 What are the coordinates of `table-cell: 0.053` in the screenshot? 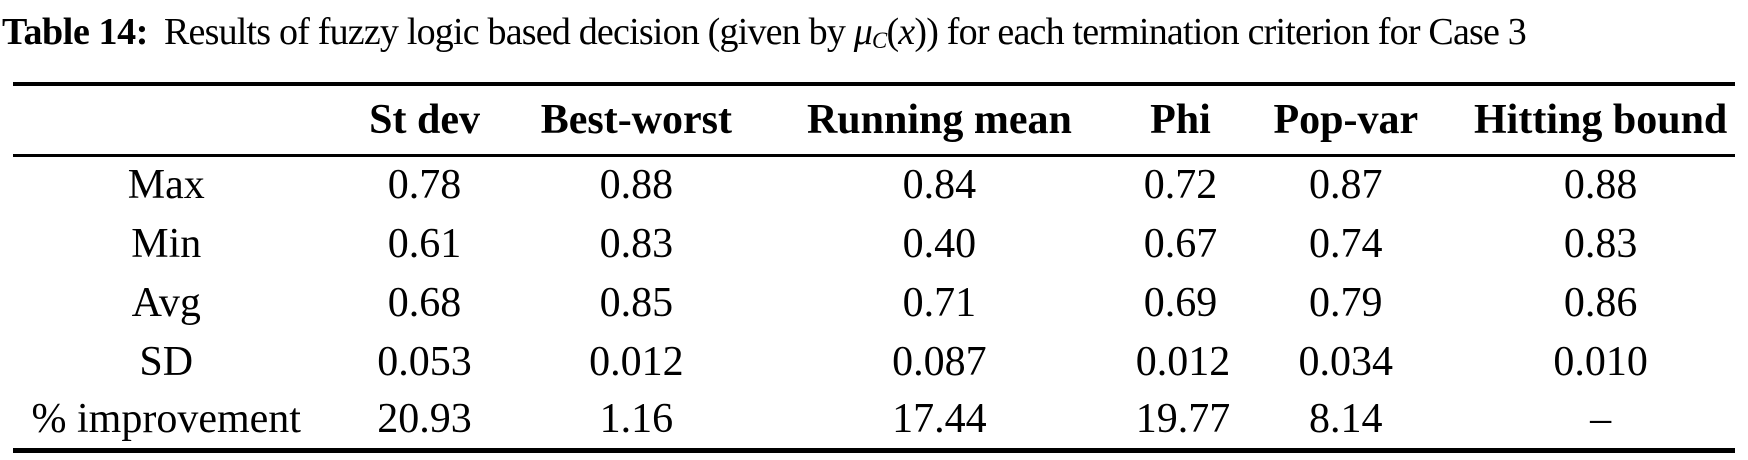 It's located at (424, 361).